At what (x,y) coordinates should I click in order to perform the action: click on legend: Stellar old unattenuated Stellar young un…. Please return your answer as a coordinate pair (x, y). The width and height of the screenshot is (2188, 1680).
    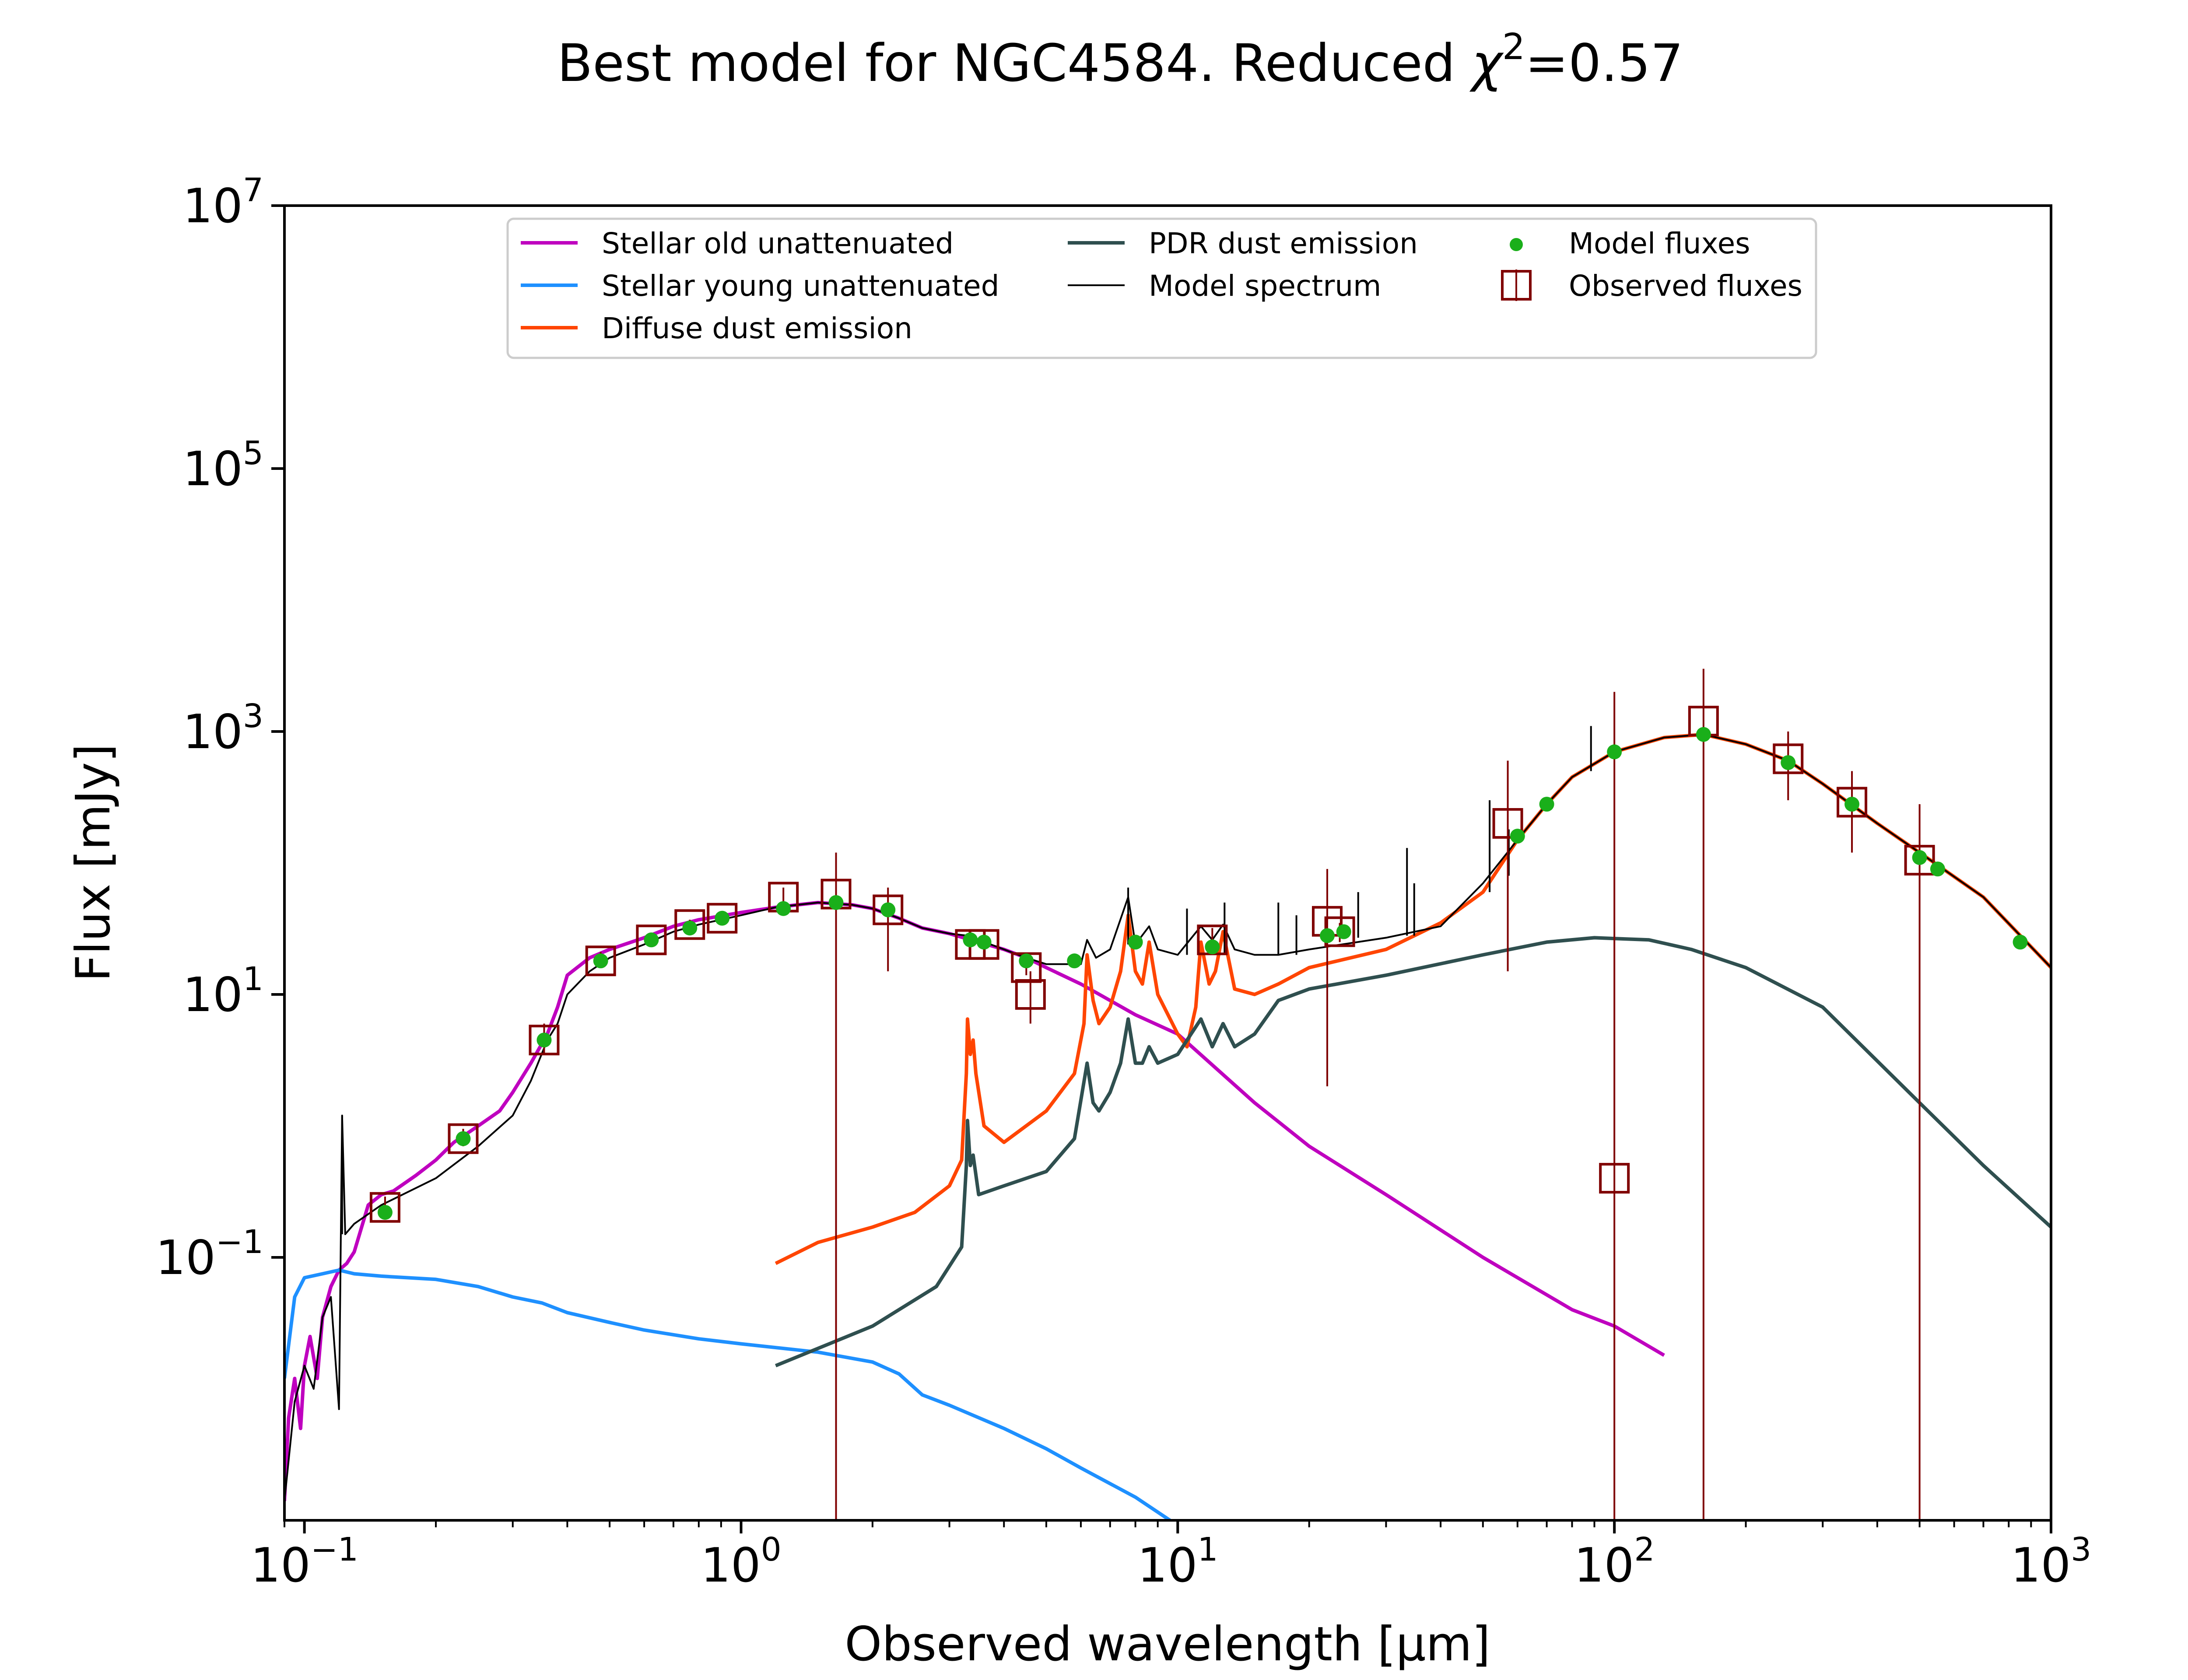
    Looking at the image, I should click on (1161, 288).